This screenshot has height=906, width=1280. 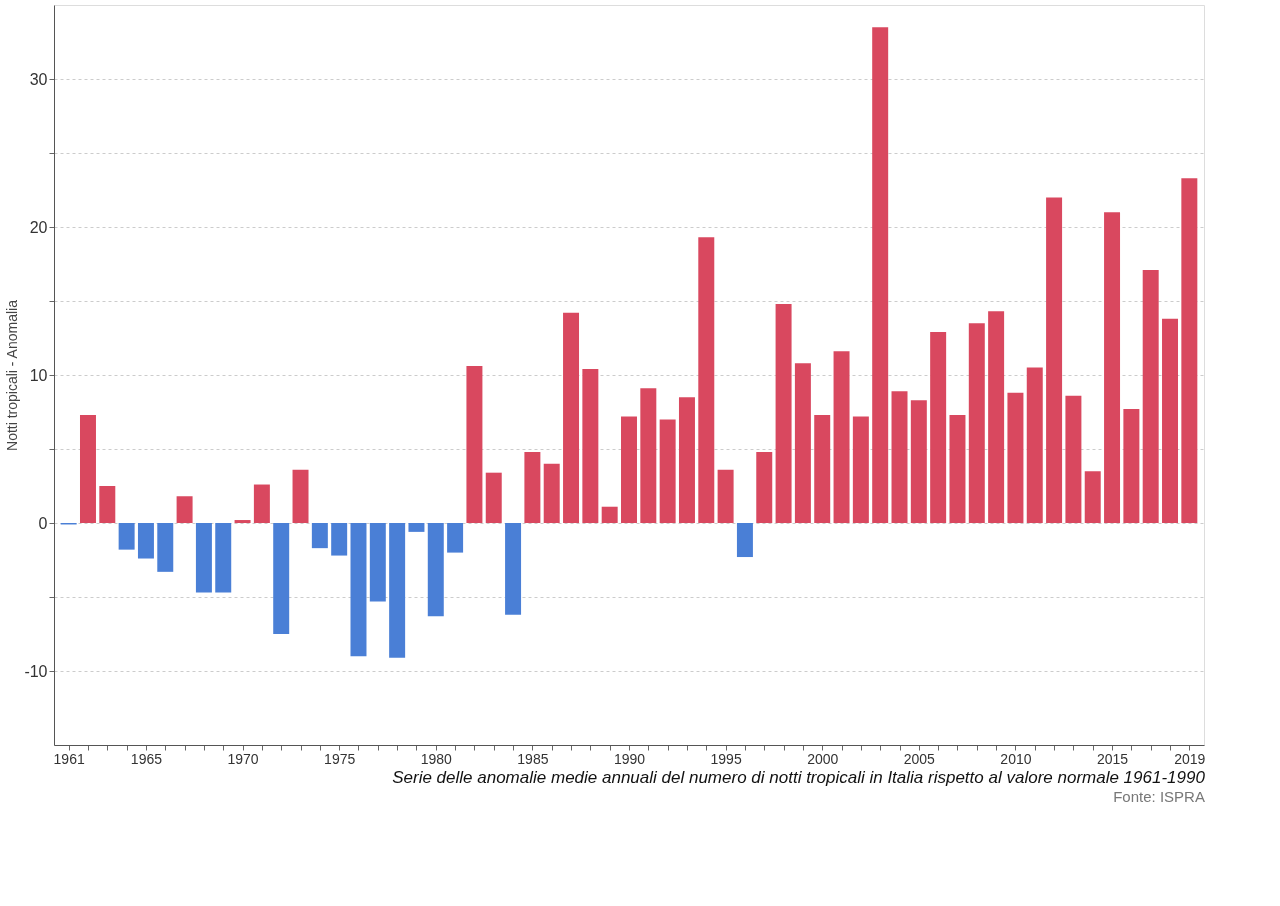 I want to click on x-tick-label: 1995, so click(x=726, y=758).